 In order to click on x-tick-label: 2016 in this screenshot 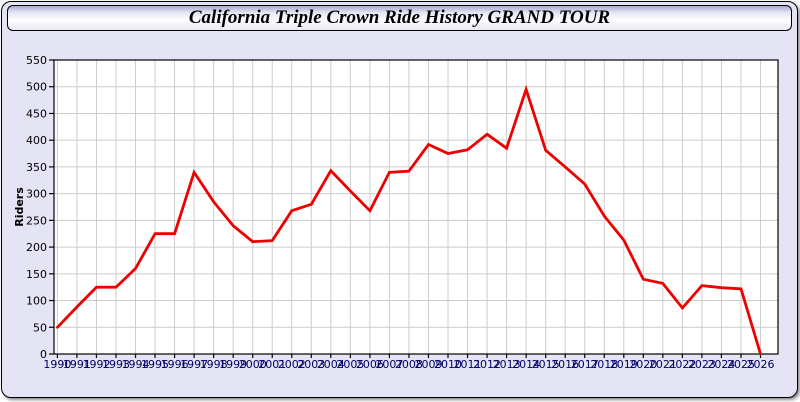, I will do `click(565, 364)`.